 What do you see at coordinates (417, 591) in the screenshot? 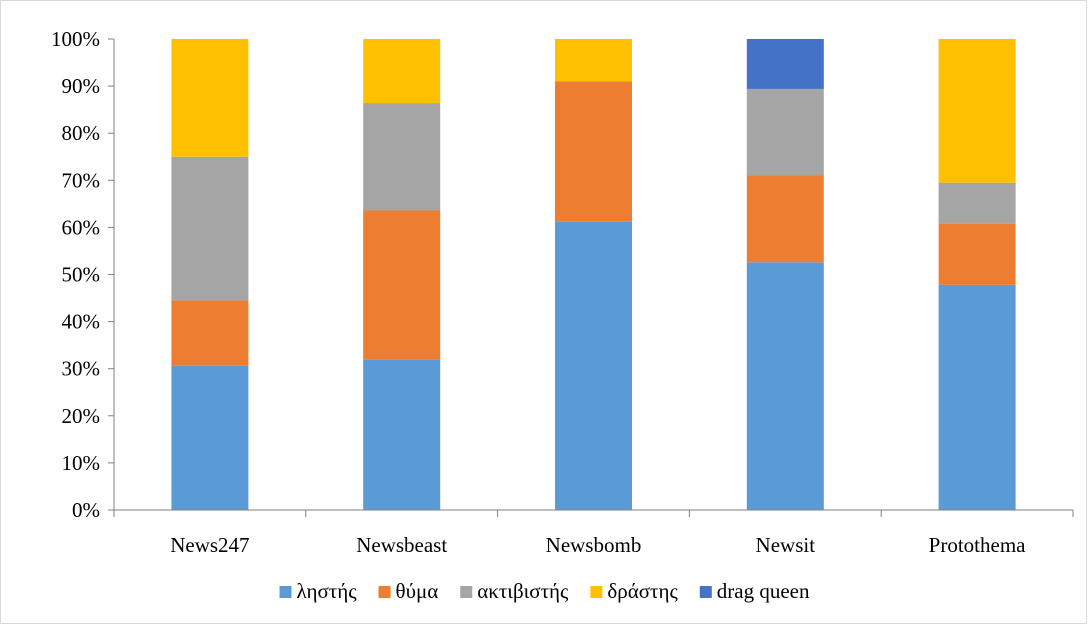
I see `legend-label: θύμα` at bounding box center [417, 591].